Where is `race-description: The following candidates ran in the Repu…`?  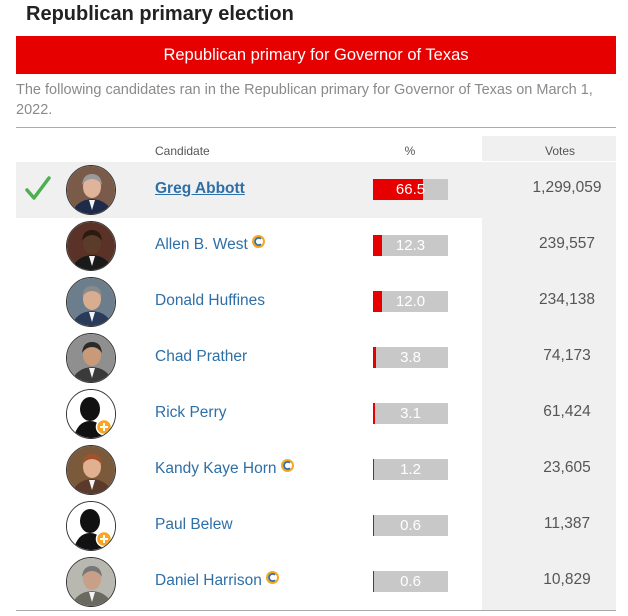 race-description: The following candidates ran in the Repu… is located at coordinates (304, 100).